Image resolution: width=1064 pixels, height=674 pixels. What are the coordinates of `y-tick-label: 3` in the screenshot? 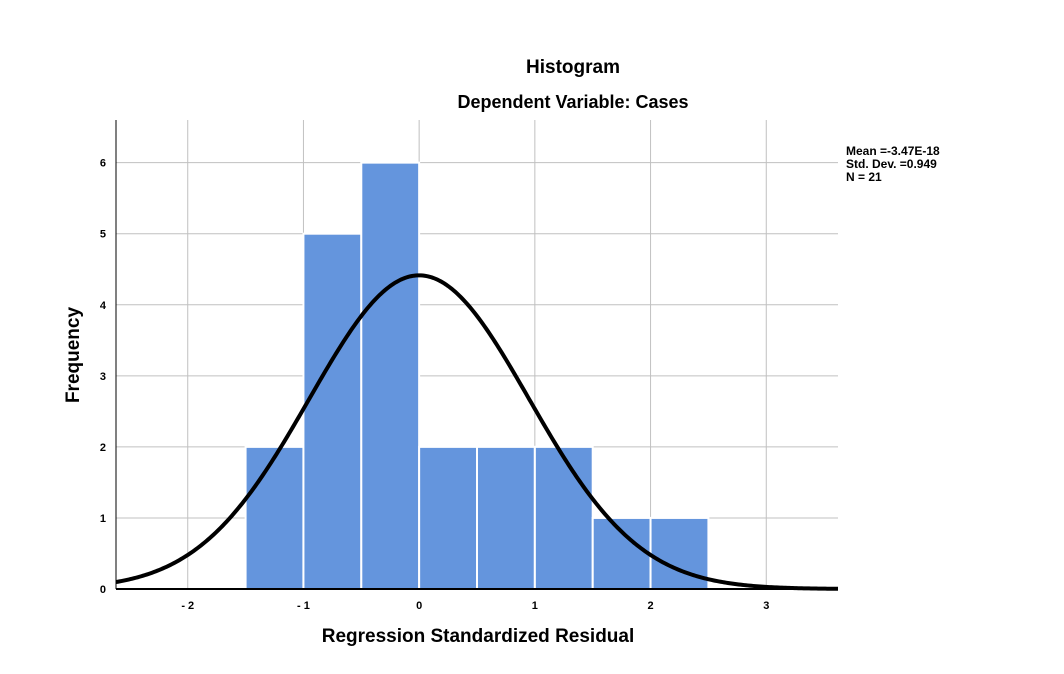 It's located at (103, 377).